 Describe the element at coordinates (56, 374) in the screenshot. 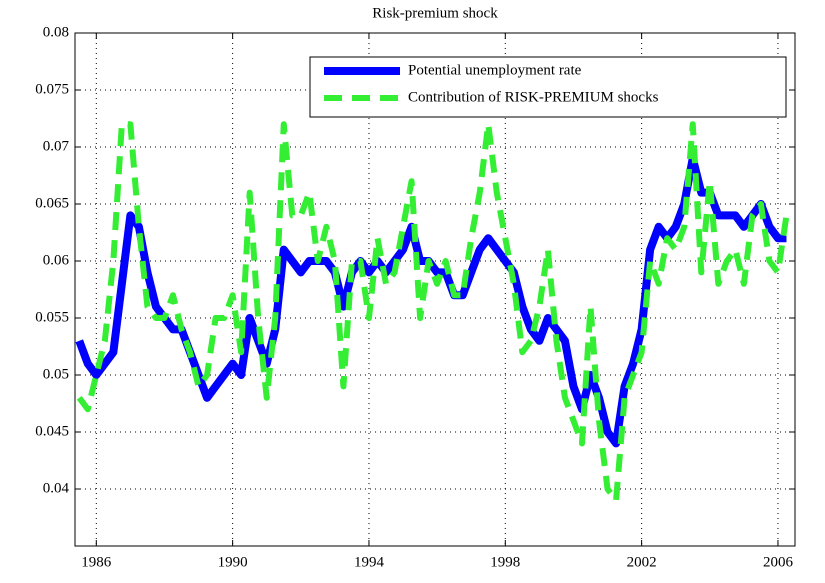

I see `y-tick-label: 0.05` at that location.